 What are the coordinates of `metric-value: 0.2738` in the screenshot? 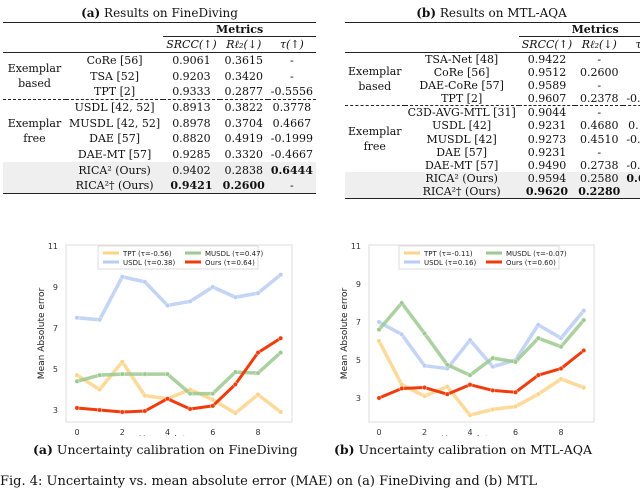 It's located at (599, 166).